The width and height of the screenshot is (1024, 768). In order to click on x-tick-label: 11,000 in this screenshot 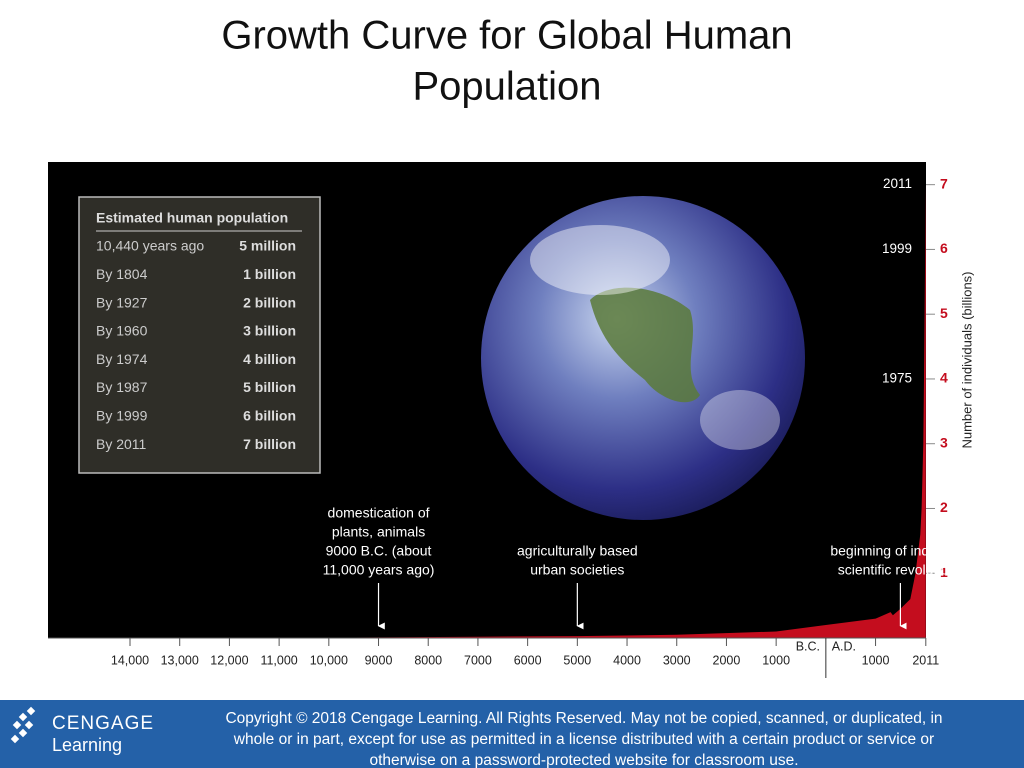, I will do `click(278, 660)`.